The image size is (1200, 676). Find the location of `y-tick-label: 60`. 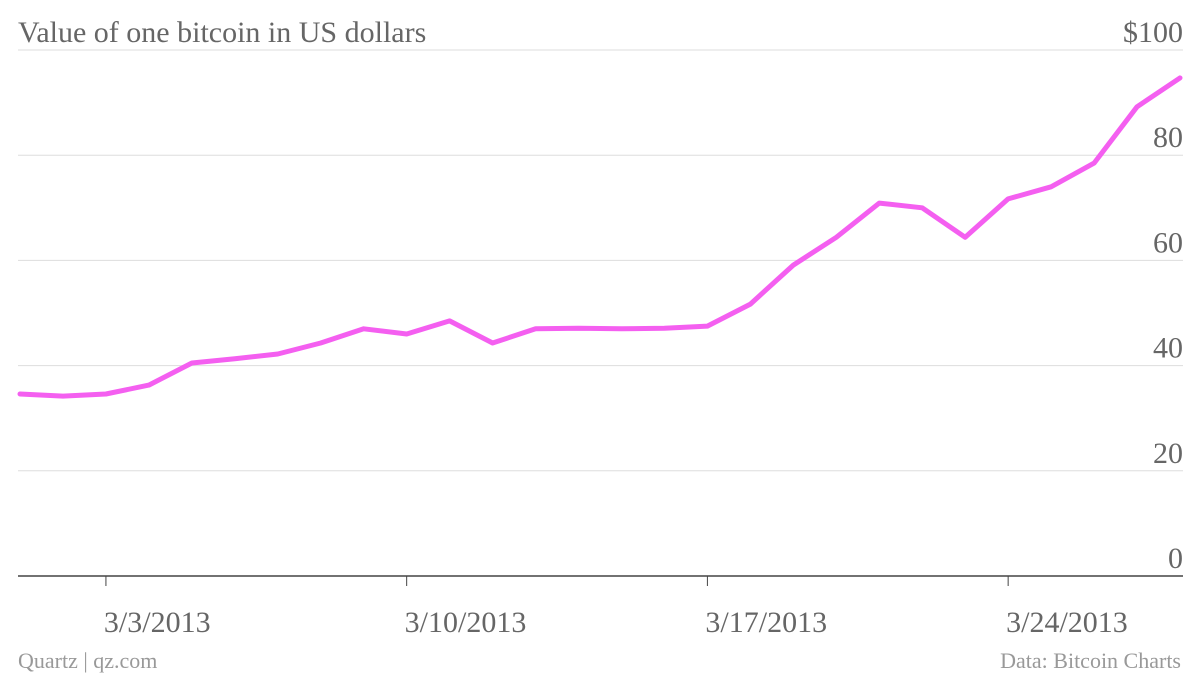

y-tick-label: 60 is located at coordinates (1168, 242).